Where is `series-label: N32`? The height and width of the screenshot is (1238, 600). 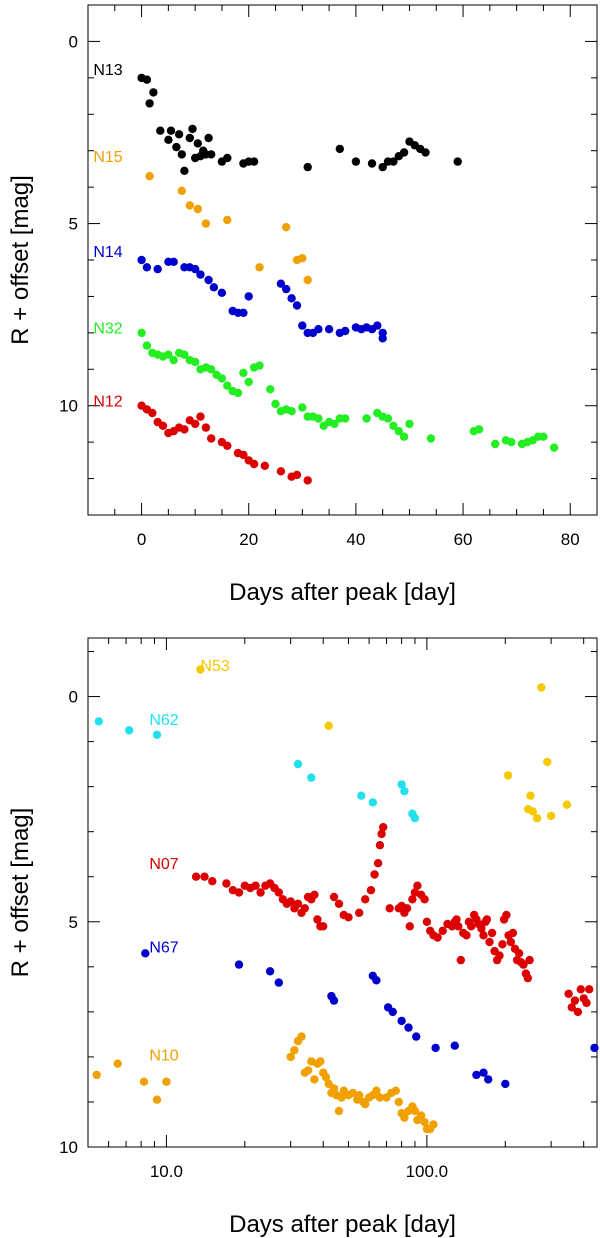
series-label: N32 is located at coordinates (107, 328).